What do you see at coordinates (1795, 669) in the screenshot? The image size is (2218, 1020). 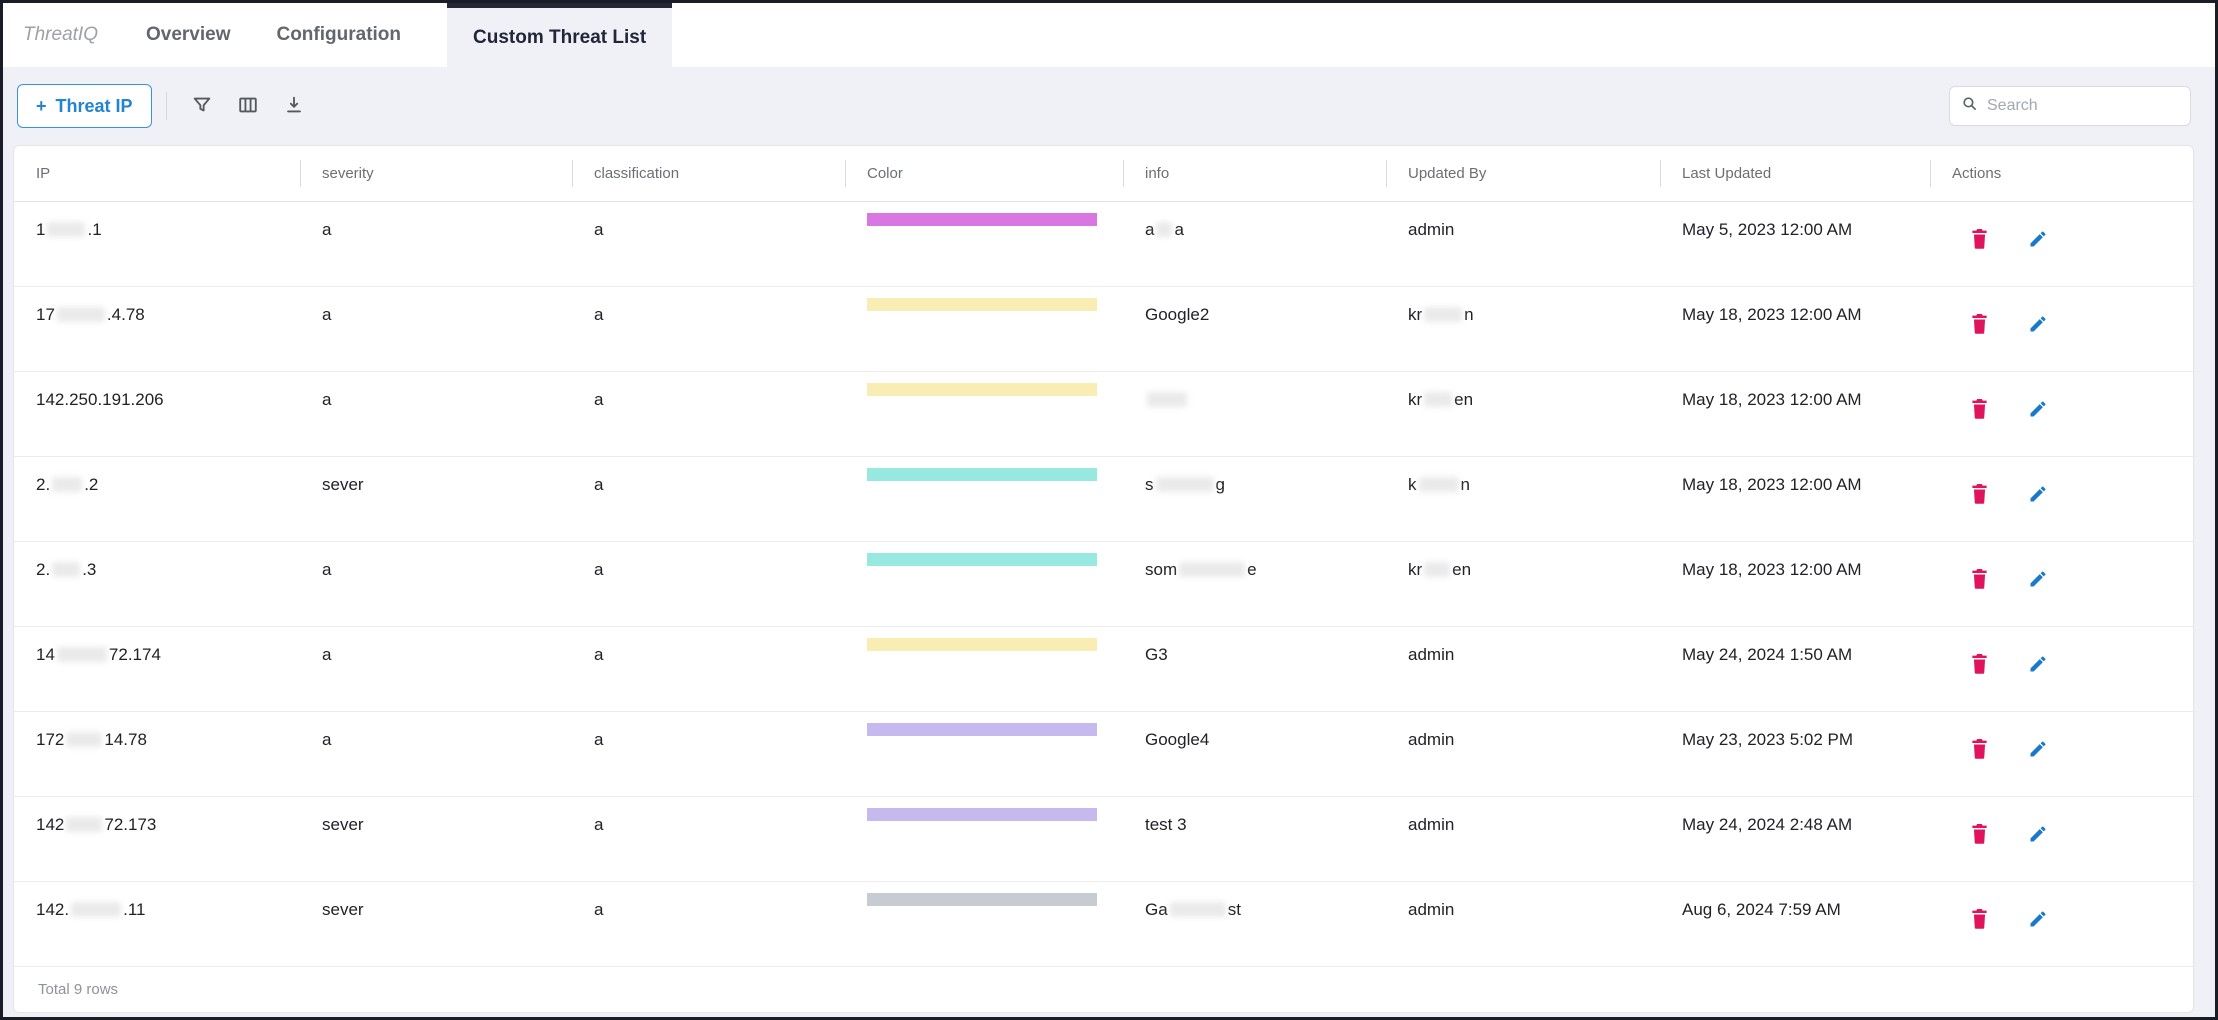 I see `cell-last-updated: May 24, 2024 1:50 AM` at bounding box center [1795, 669].